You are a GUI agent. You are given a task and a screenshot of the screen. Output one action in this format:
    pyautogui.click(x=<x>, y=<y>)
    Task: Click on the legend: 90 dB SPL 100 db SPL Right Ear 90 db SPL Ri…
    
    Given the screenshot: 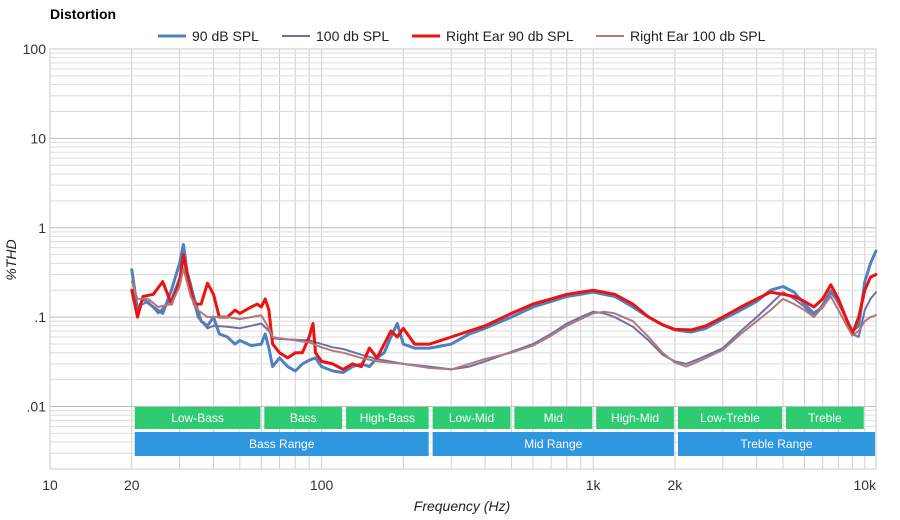 What is the action you would take?
    pyautogui.click(x=462, y=36)
    